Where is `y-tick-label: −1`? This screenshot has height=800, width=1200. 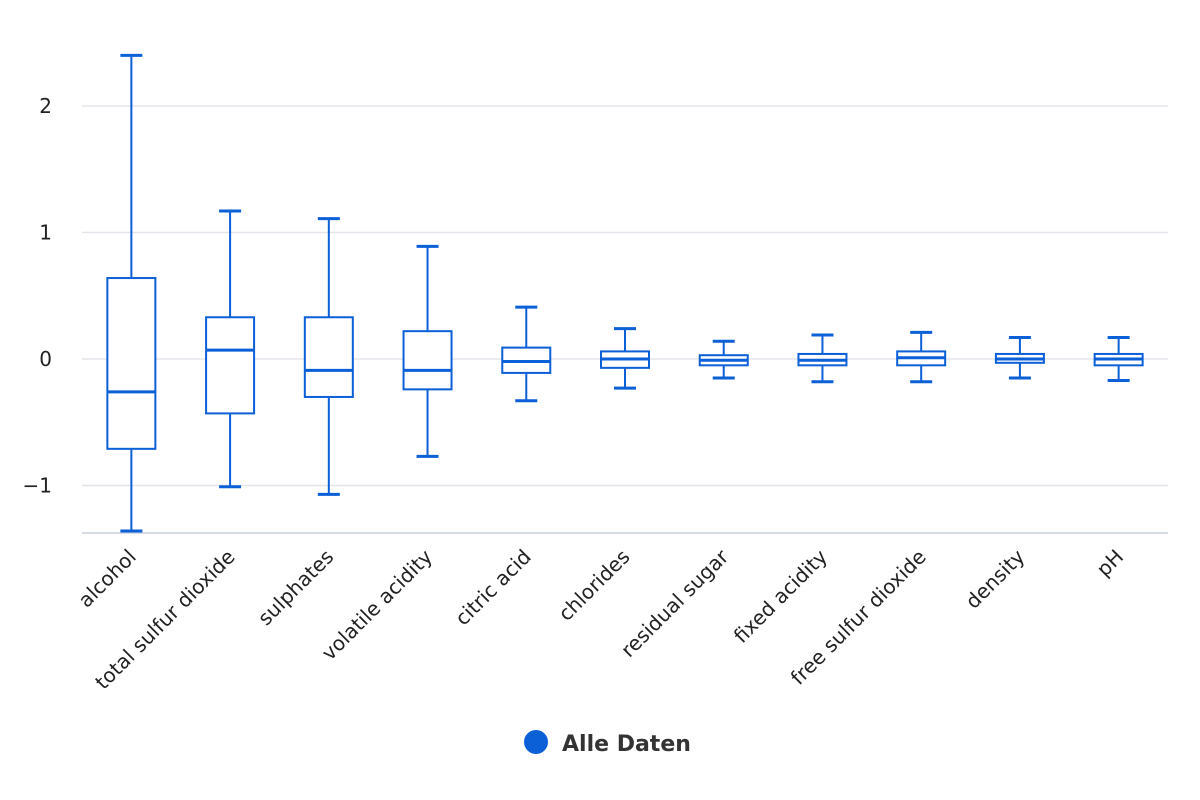
y-tick-label: −1 is located at coordinates (37, 486).